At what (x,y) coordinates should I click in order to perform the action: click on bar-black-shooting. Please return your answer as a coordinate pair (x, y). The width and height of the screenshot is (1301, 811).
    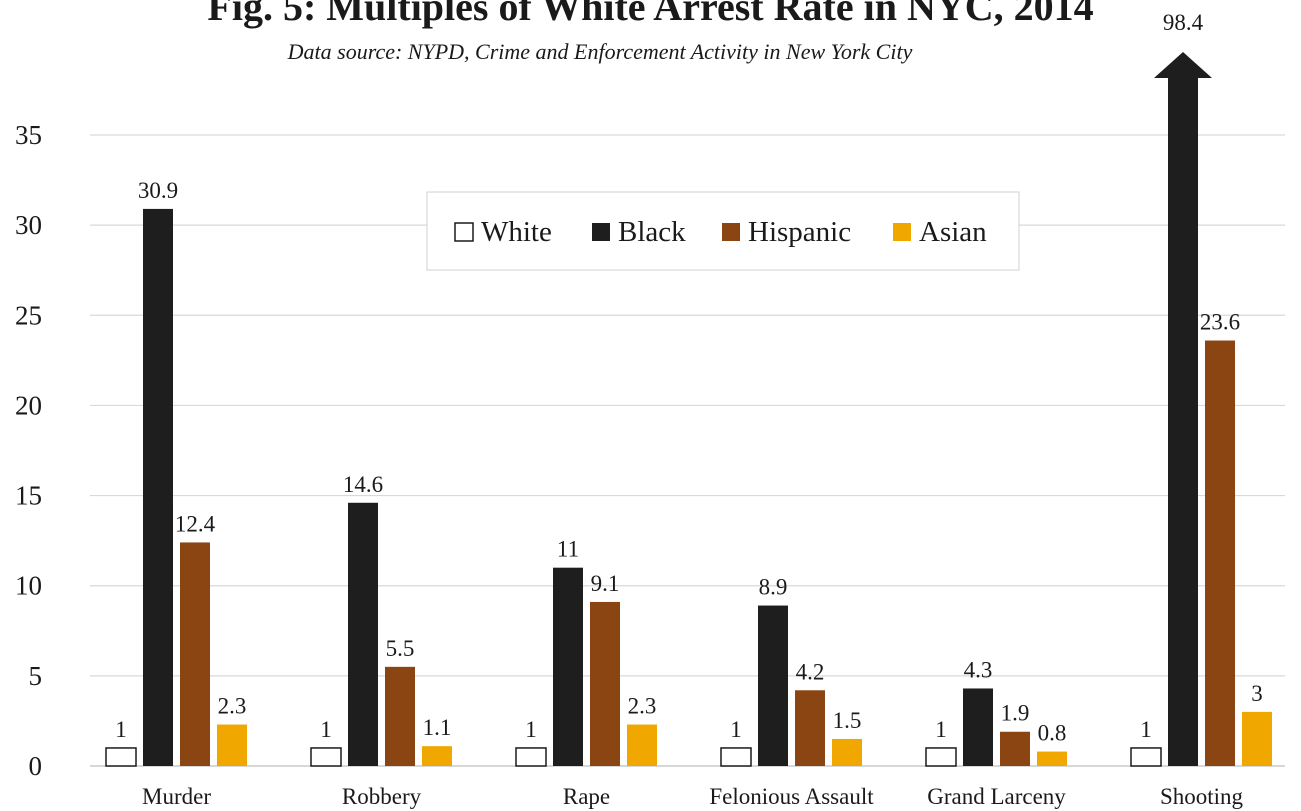
    Looking at the image, I should click on (1183, 422).